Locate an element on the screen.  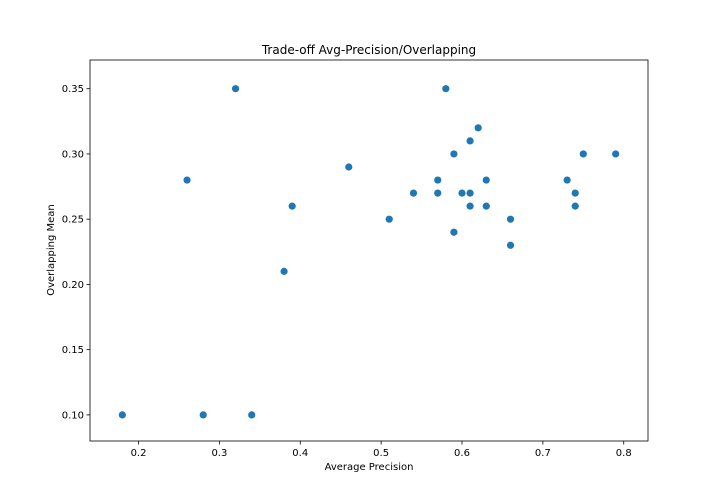
x-tick-label: 0.6 is located at coordinates (462, 453).